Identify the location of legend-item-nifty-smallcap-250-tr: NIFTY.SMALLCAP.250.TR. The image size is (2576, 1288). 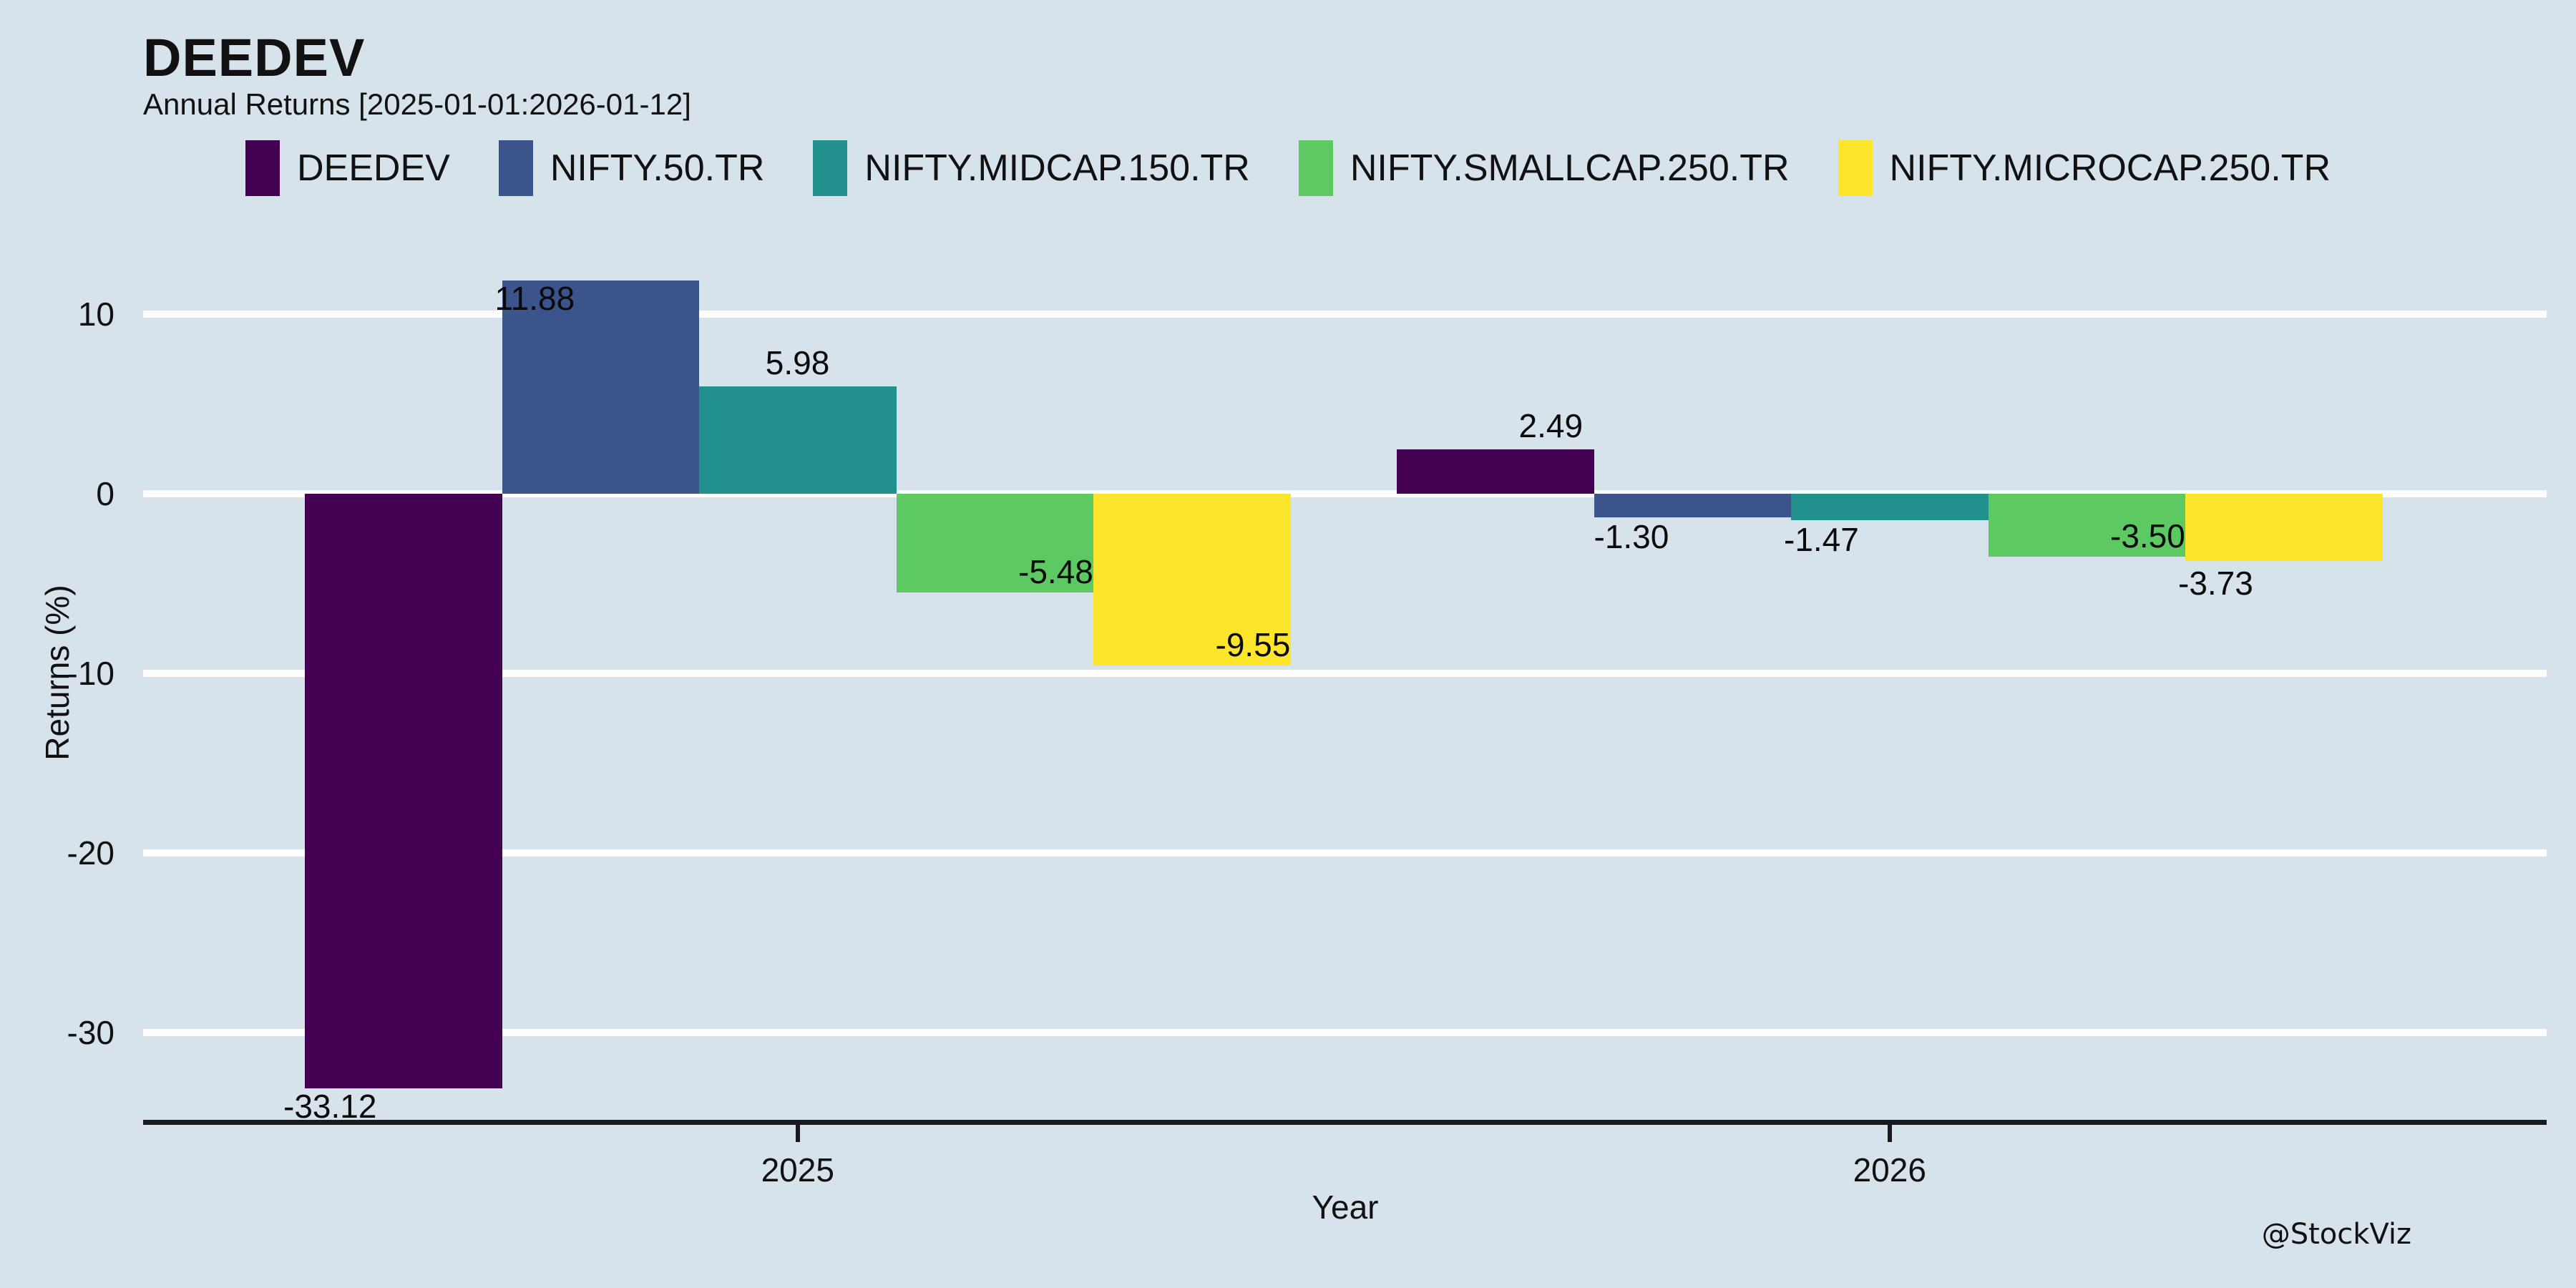
(1544, 168).